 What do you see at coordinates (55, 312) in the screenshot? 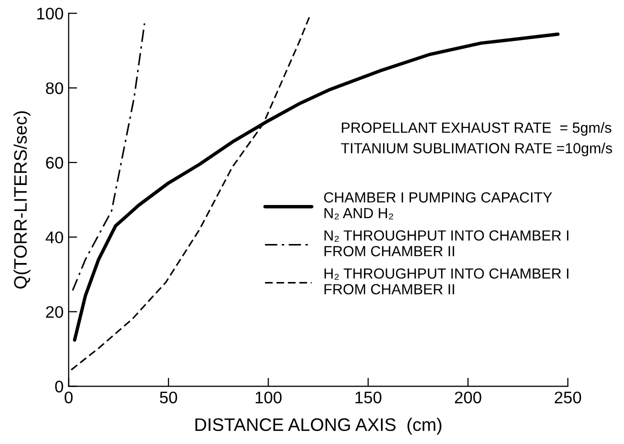
I see `y-tick-label: 20` at bounding box center [55, 312].